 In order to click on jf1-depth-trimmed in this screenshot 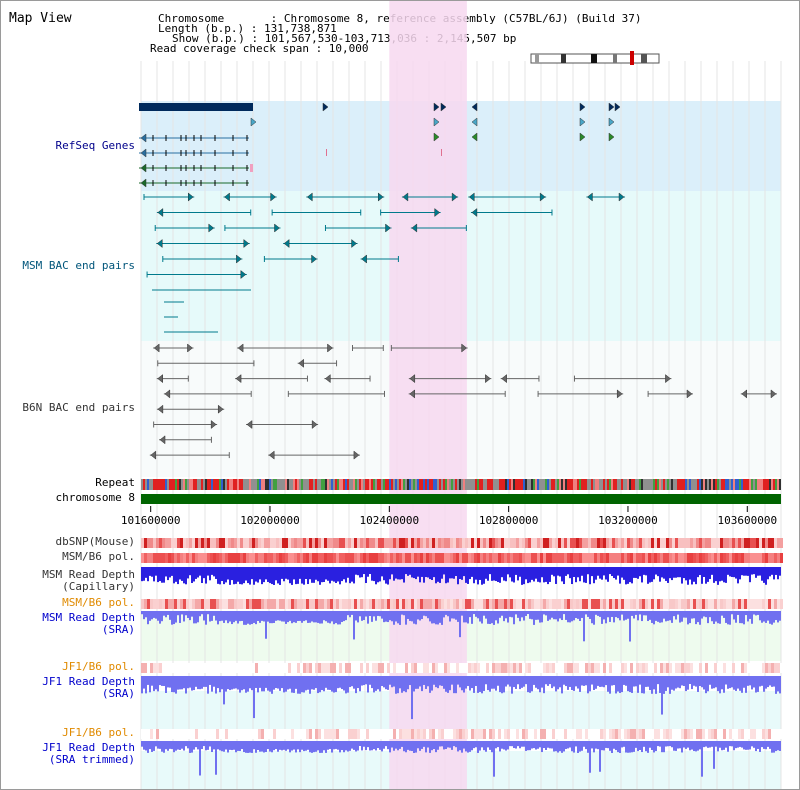, I will do `click(461, 759)`.